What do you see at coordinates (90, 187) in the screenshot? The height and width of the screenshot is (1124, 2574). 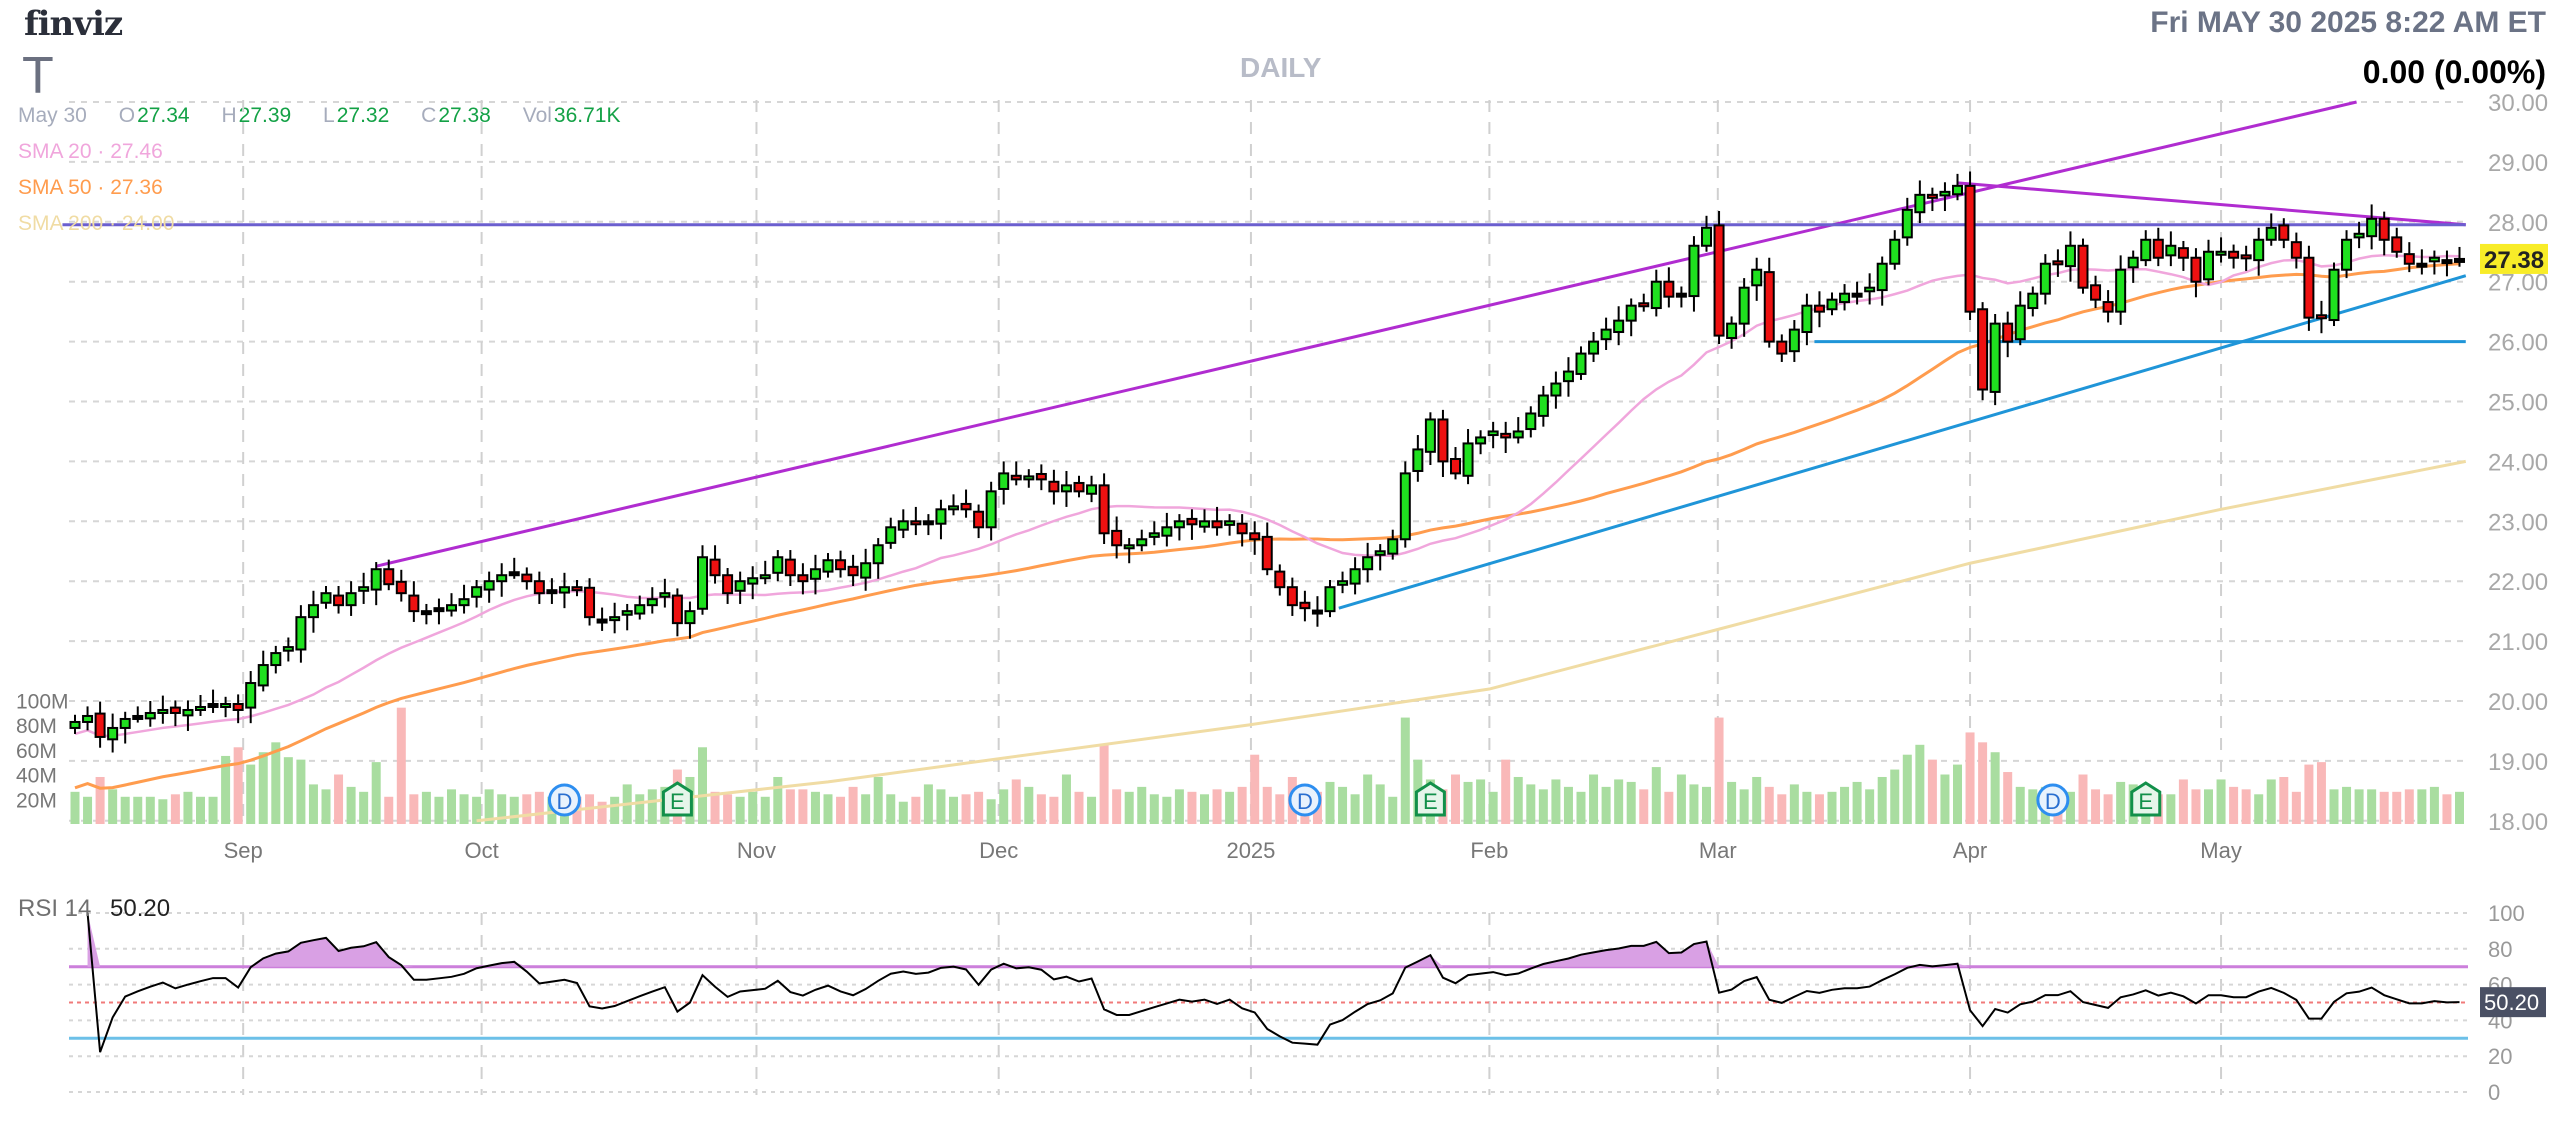 I see `sma50-legend: SMA 50 · 27.36` at bounding box center [90, 187].